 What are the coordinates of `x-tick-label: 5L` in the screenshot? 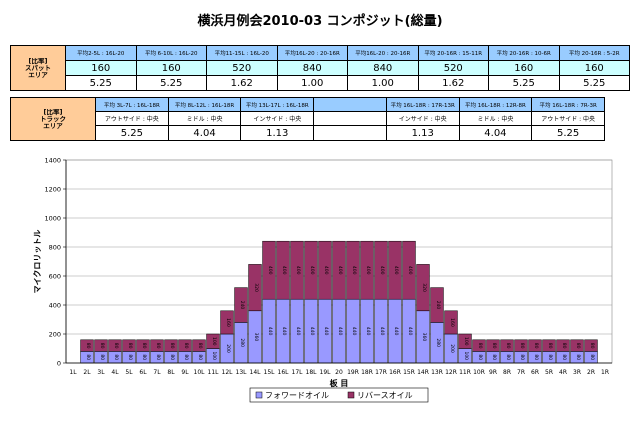 It's located at (129, 372).